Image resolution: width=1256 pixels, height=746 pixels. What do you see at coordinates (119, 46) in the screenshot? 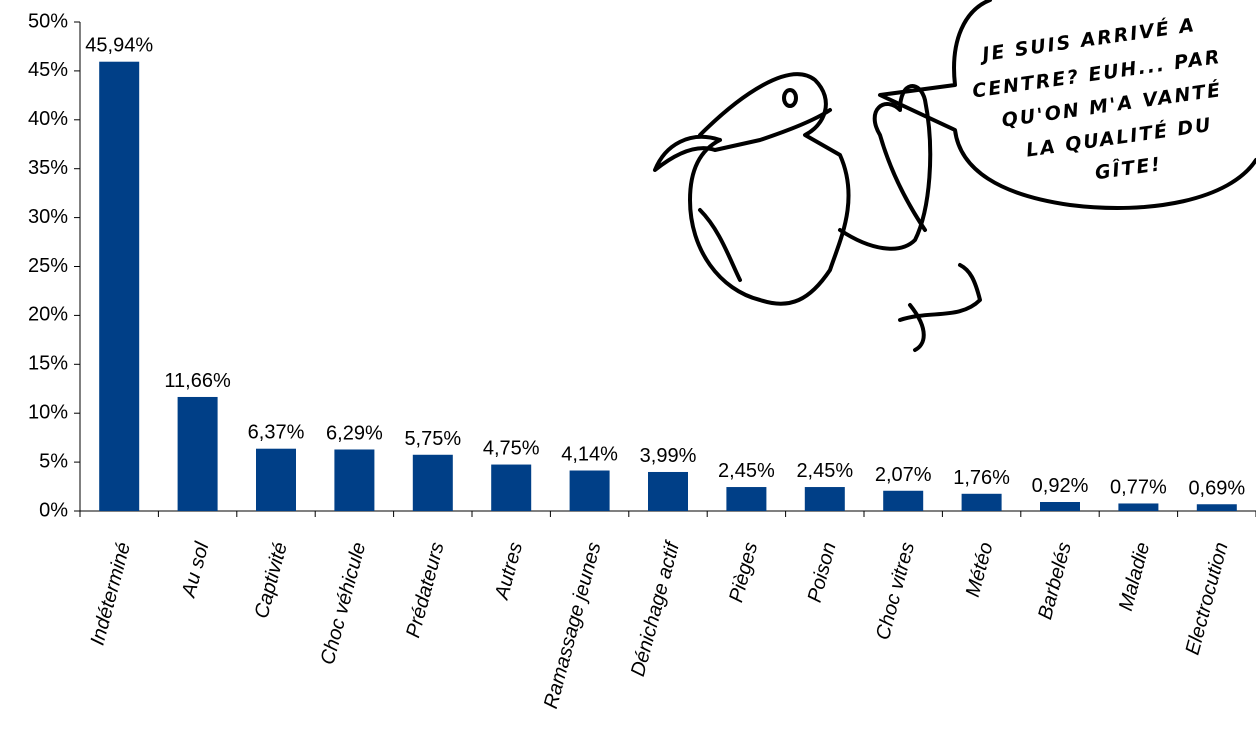
I see `value-label: 45,94%` at bounding box center [119, 46].